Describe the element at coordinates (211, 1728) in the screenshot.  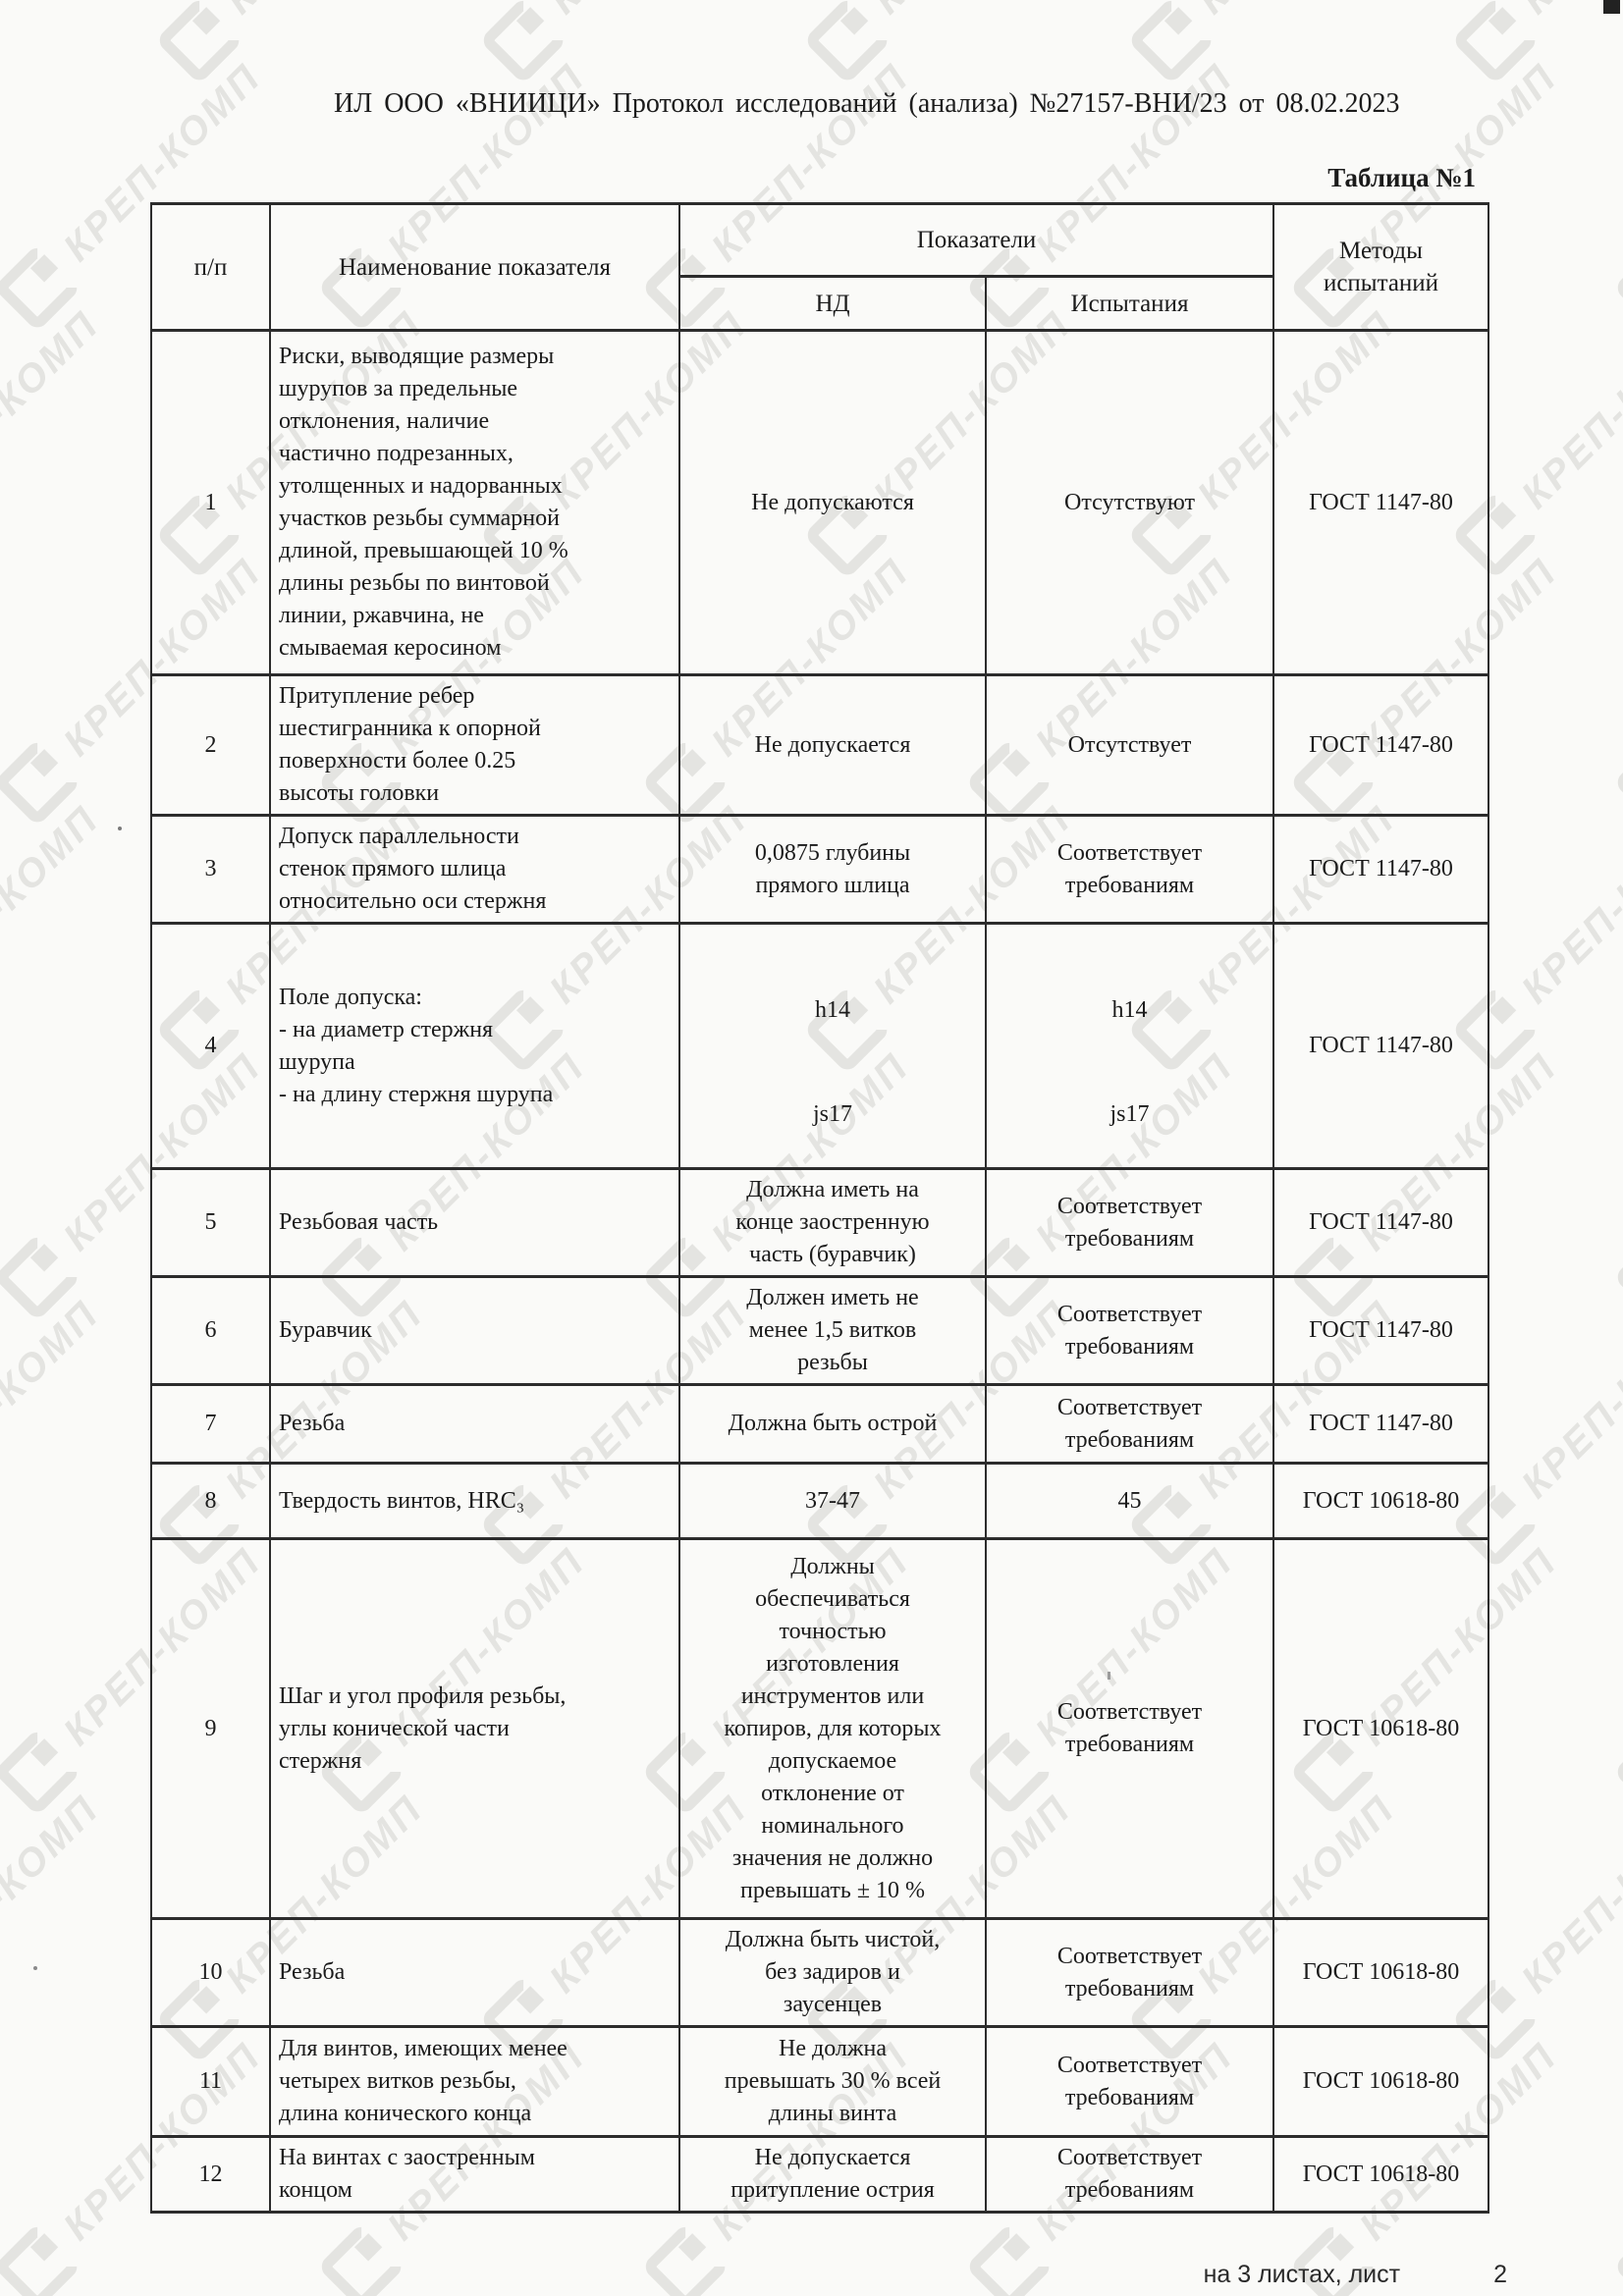
I see `row-number: 9` at that location.